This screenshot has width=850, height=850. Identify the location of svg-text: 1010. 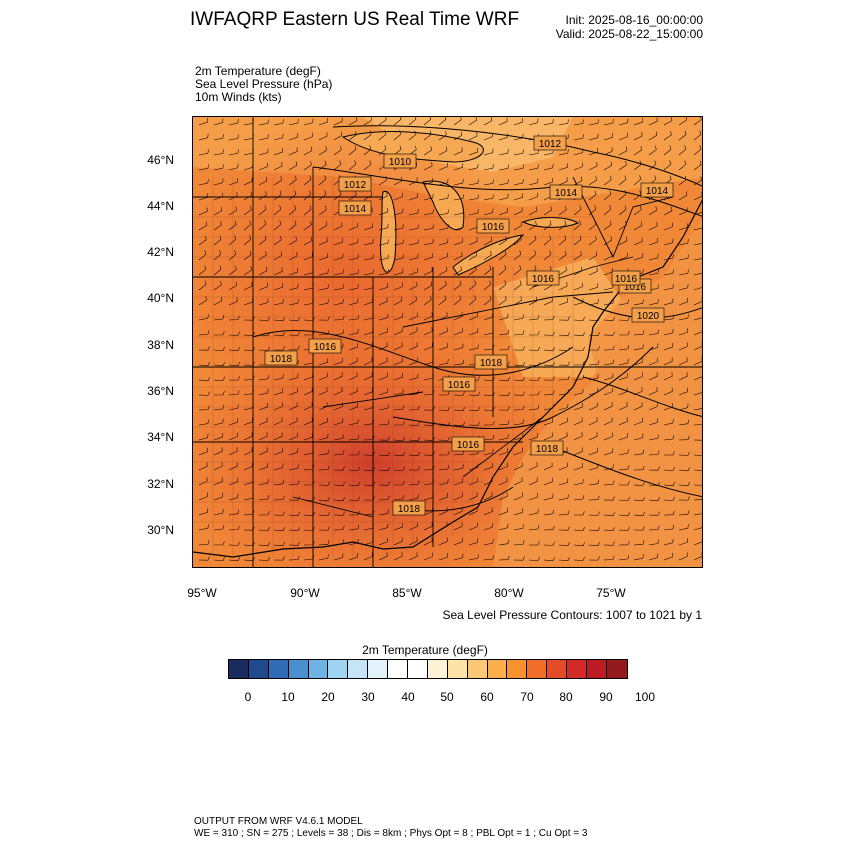
(400, 162).